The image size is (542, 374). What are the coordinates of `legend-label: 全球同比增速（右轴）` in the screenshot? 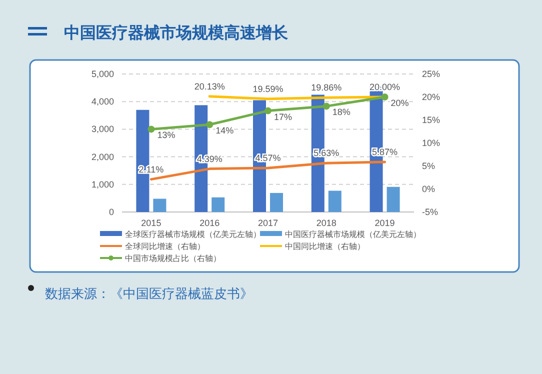 It's located at (165, 246).